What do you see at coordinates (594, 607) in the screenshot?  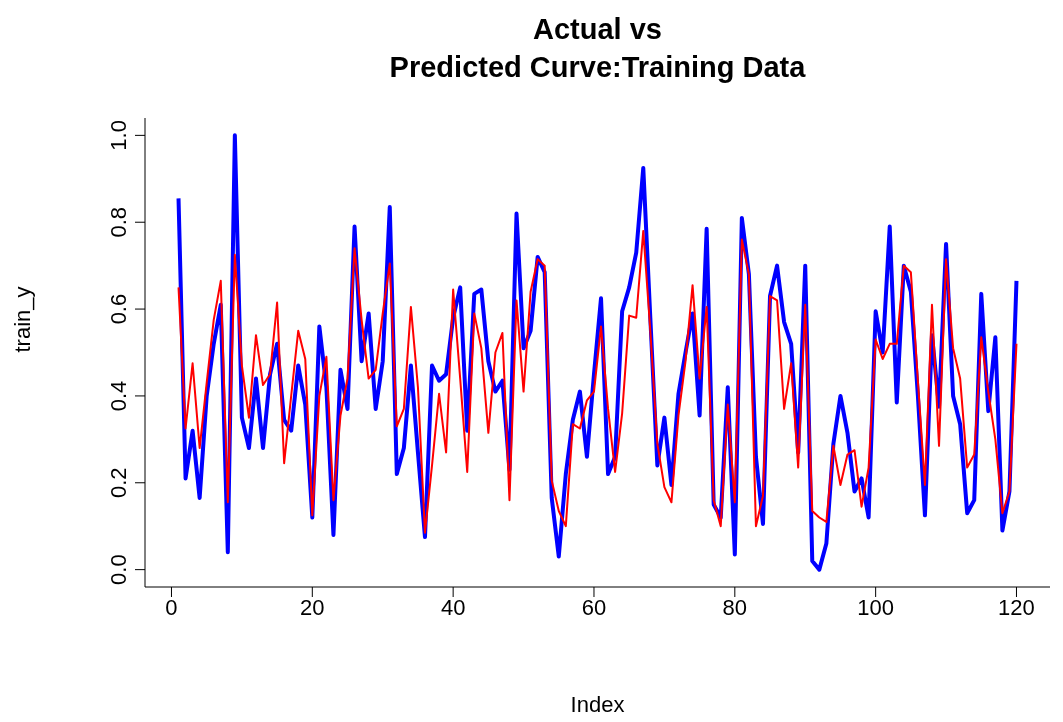 I see `x-tick-label: 60` at bounding box center [594, 607].